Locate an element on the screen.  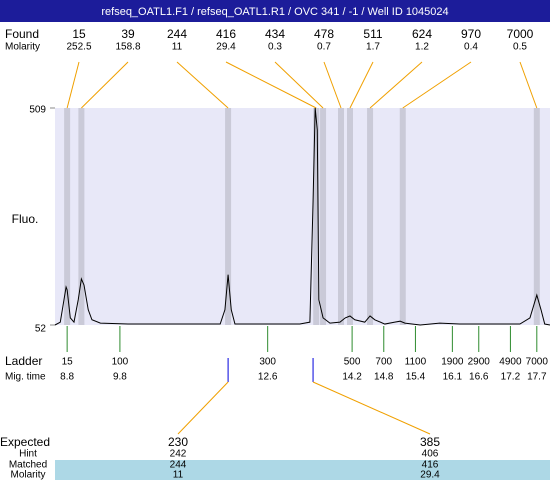
mig-time-label: Mig. time is located at coordinates (25, 377).